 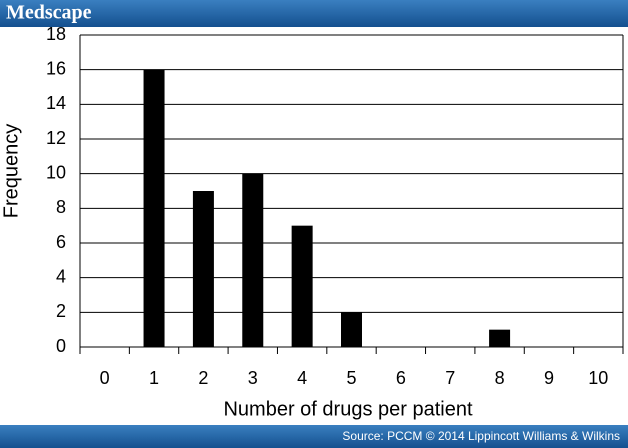 I want to click on footer-bar, so click(x=314, y=436).